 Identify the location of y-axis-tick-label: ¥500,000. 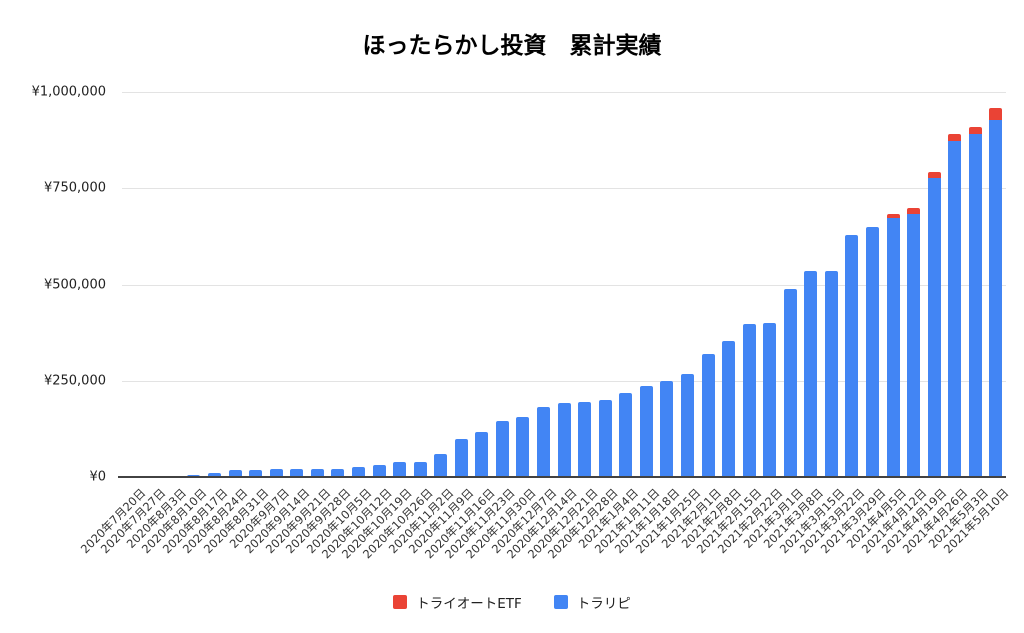
(74, 284).